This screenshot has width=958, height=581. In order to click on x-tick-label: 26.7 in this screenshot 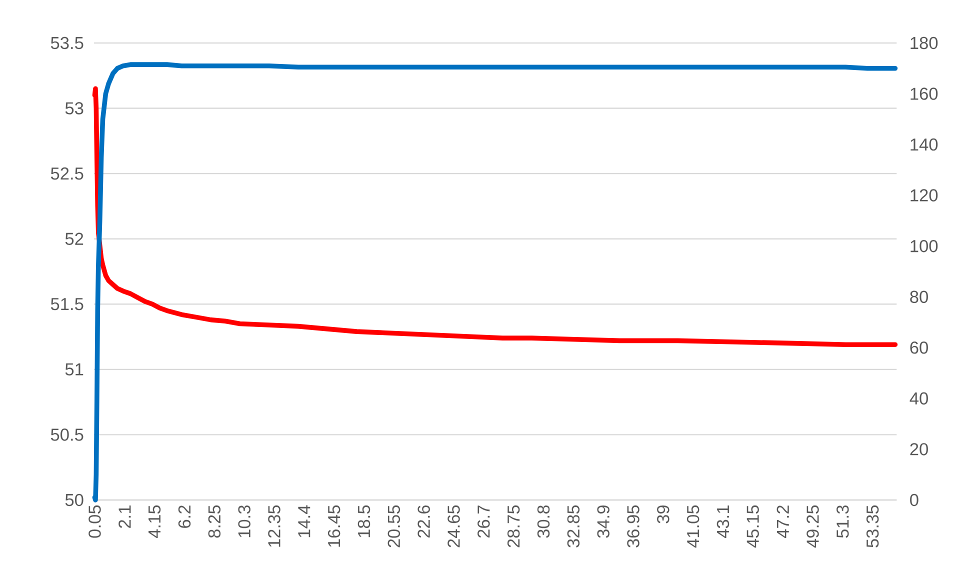, I will do `click(484, 522)`.